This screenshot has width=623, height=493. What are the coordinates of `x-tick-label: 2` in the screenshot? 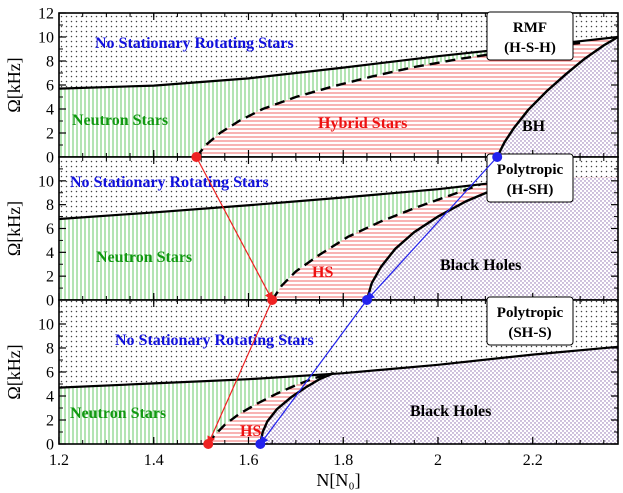 It's located at (438, 460).